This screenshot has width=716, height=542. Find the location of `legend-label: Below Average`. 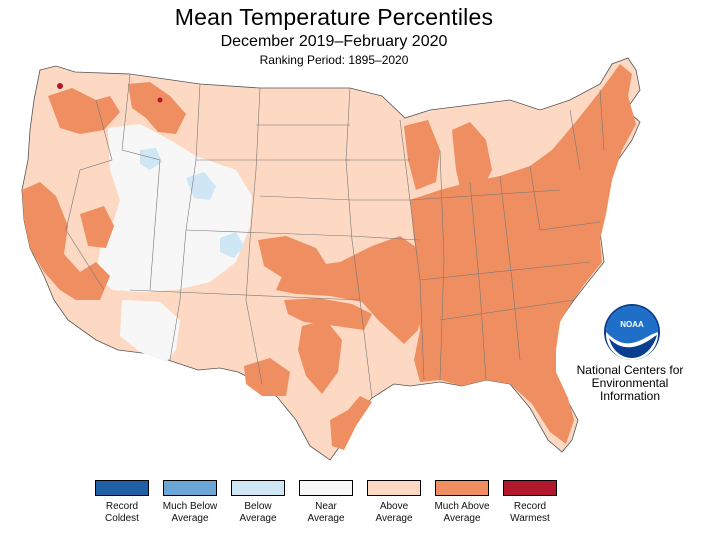

legend-label: Below Average is located at coordinates (258, 512).